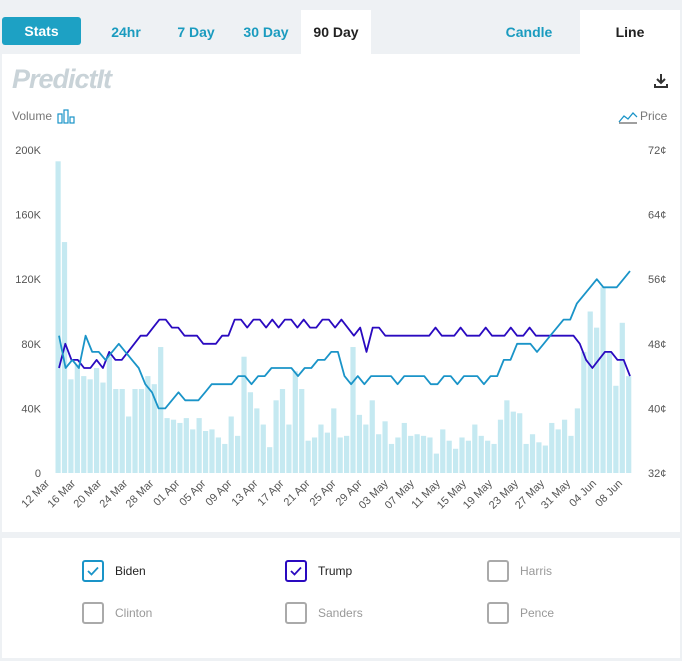  Describe the element at coordinates (126, 32) in the screenshot. I see `tab-24hr: 24hr` at that location.